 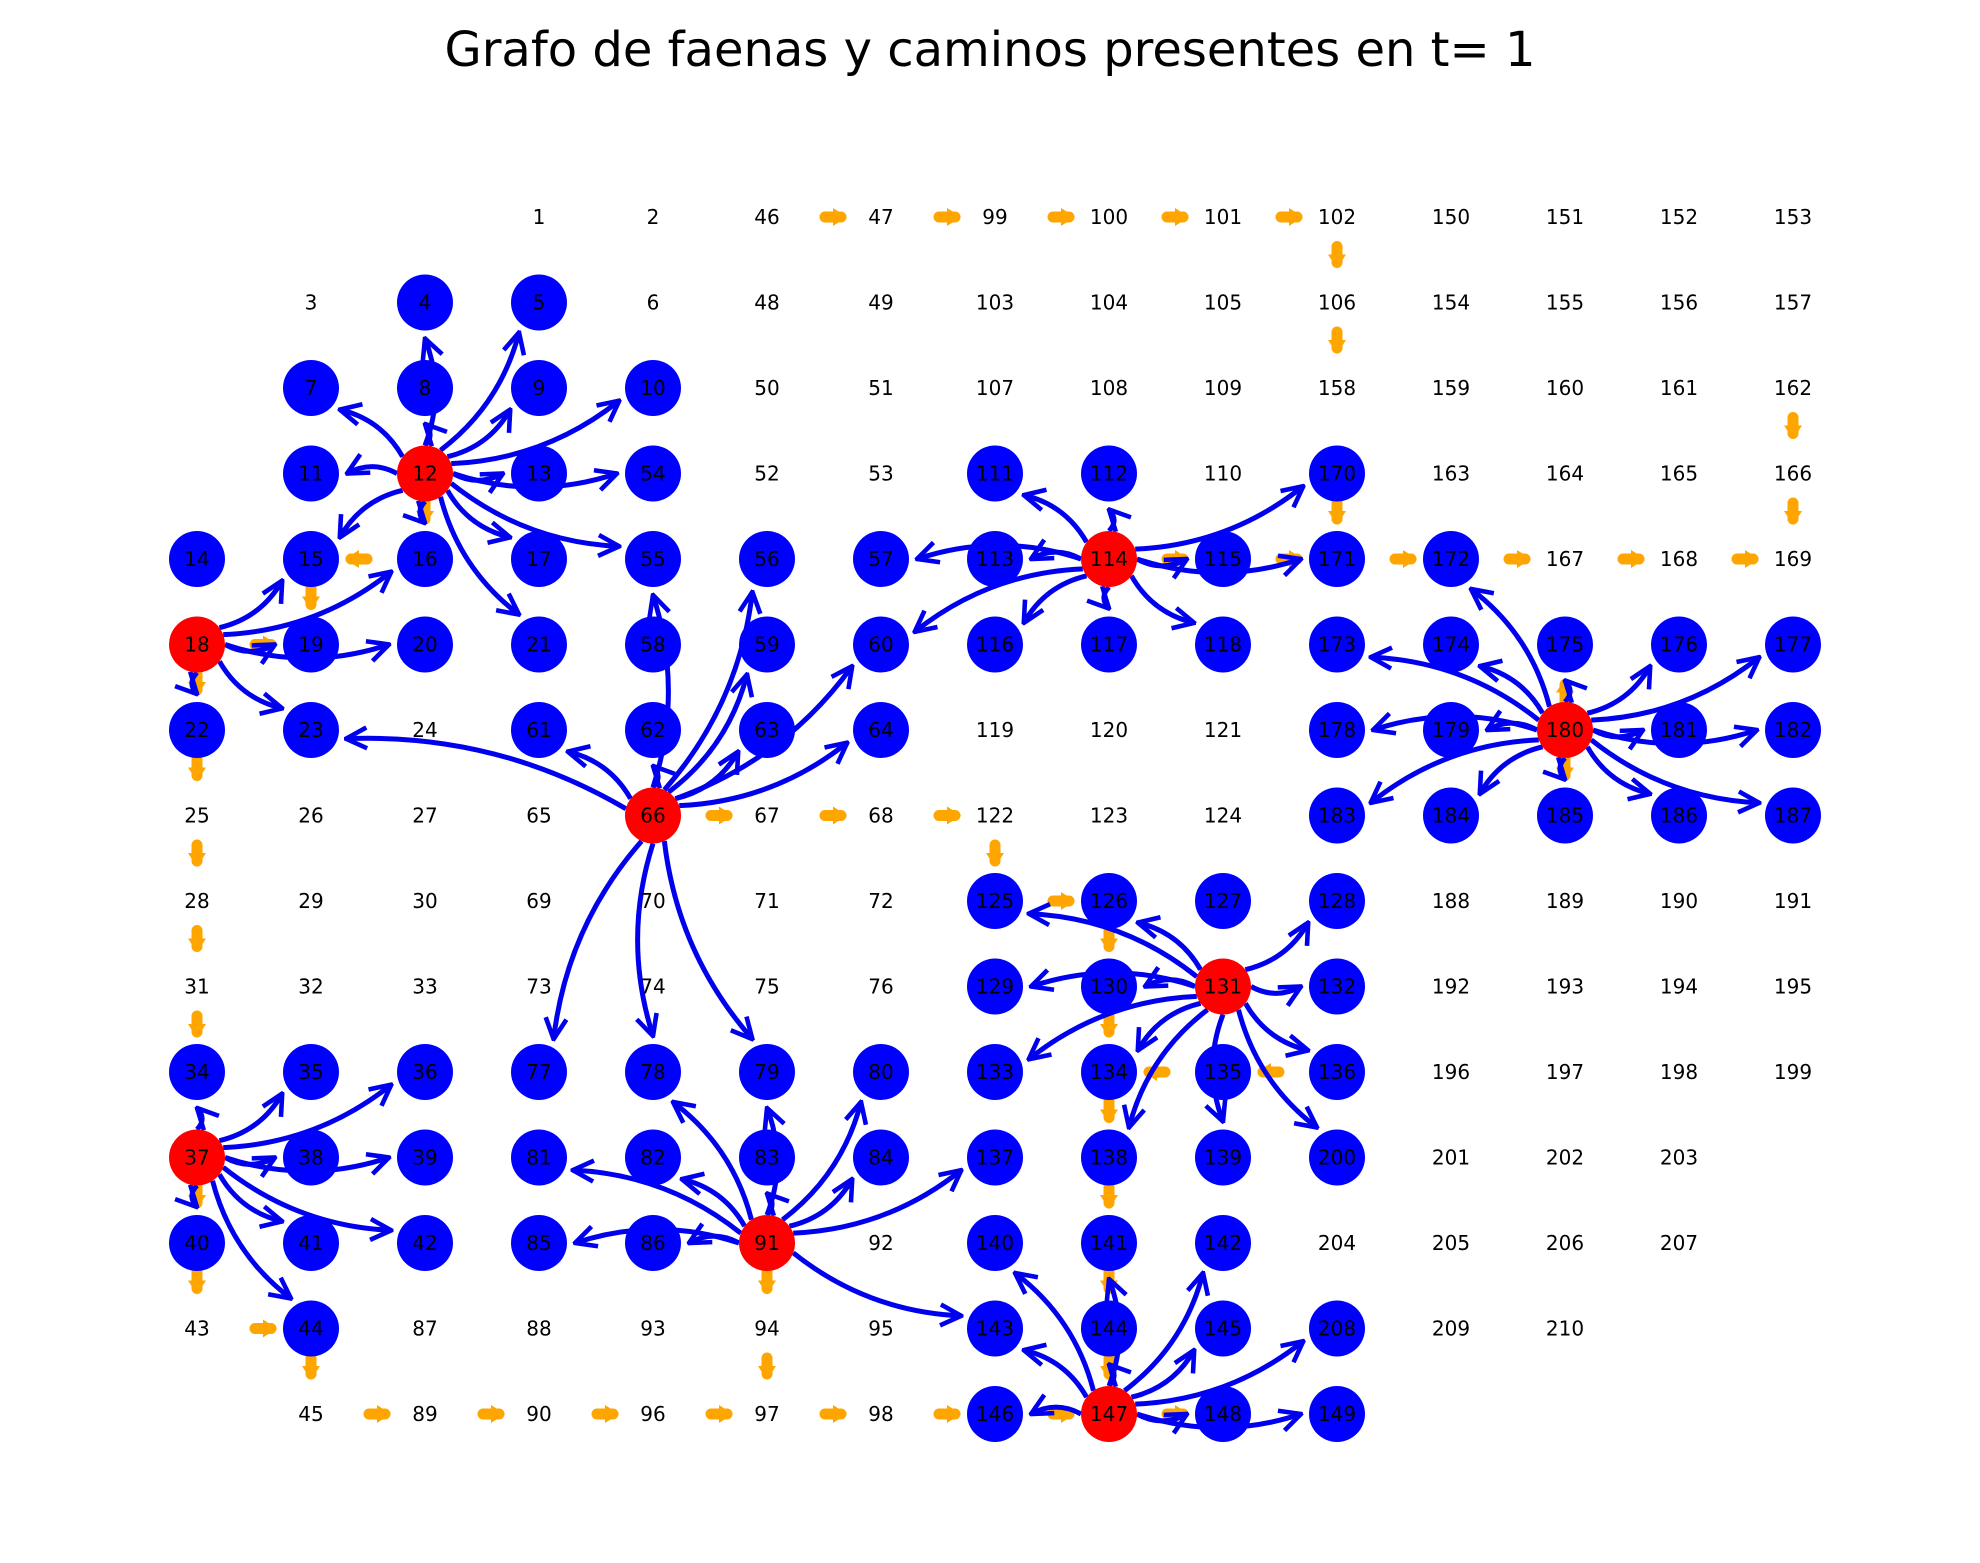 What do you see at coordinates (197, 730) in the screenshot?
I see `node-22: 22` at bounding box center [197, 730].